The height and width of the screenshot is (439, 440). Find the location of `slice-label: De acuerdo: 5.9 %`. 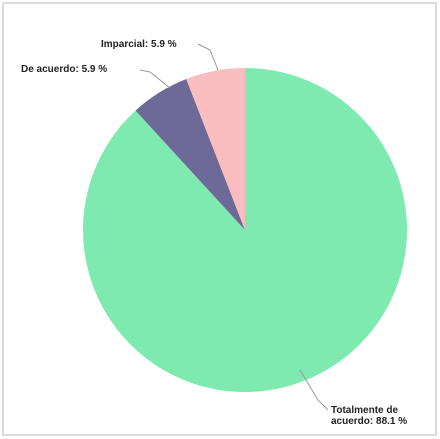

slice-label: De acuerdo: 5.9 % is located at coordinates (64, 69).